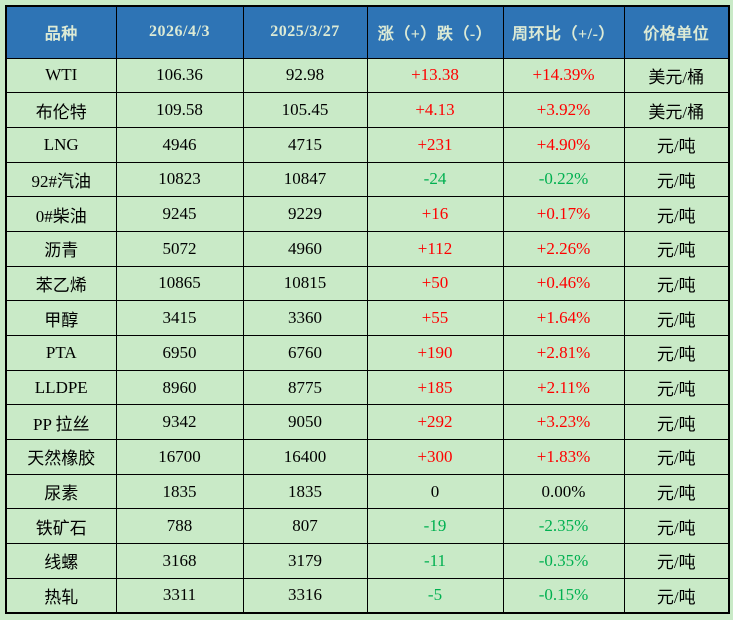 The image size is (733, 620). I want to click on current-price-cell: 4946, so click(179, 144).